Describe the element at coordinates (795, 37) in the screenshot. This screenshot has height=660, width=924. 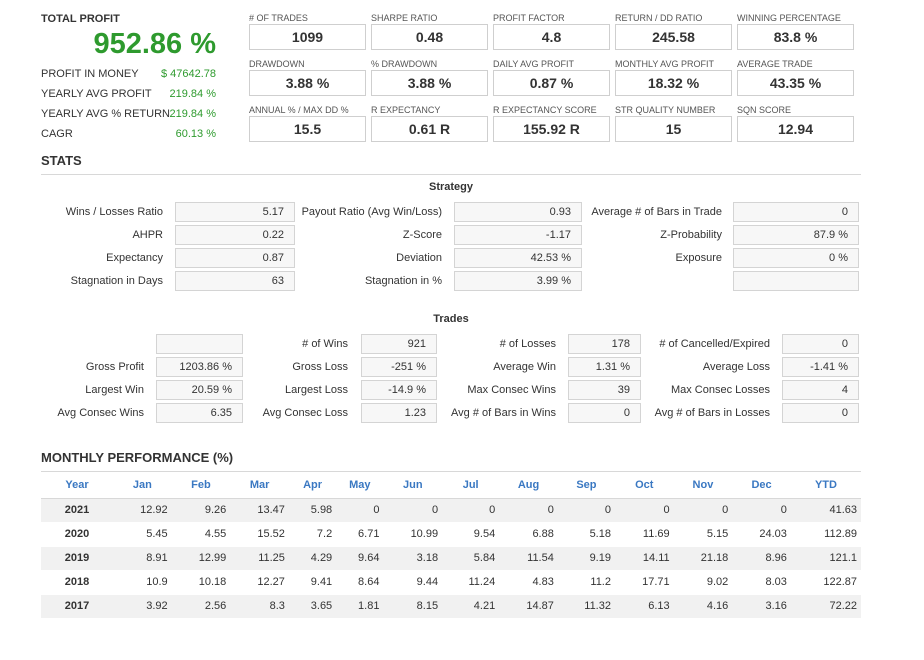
I see `kpi-value: 83.8 %` at that location.